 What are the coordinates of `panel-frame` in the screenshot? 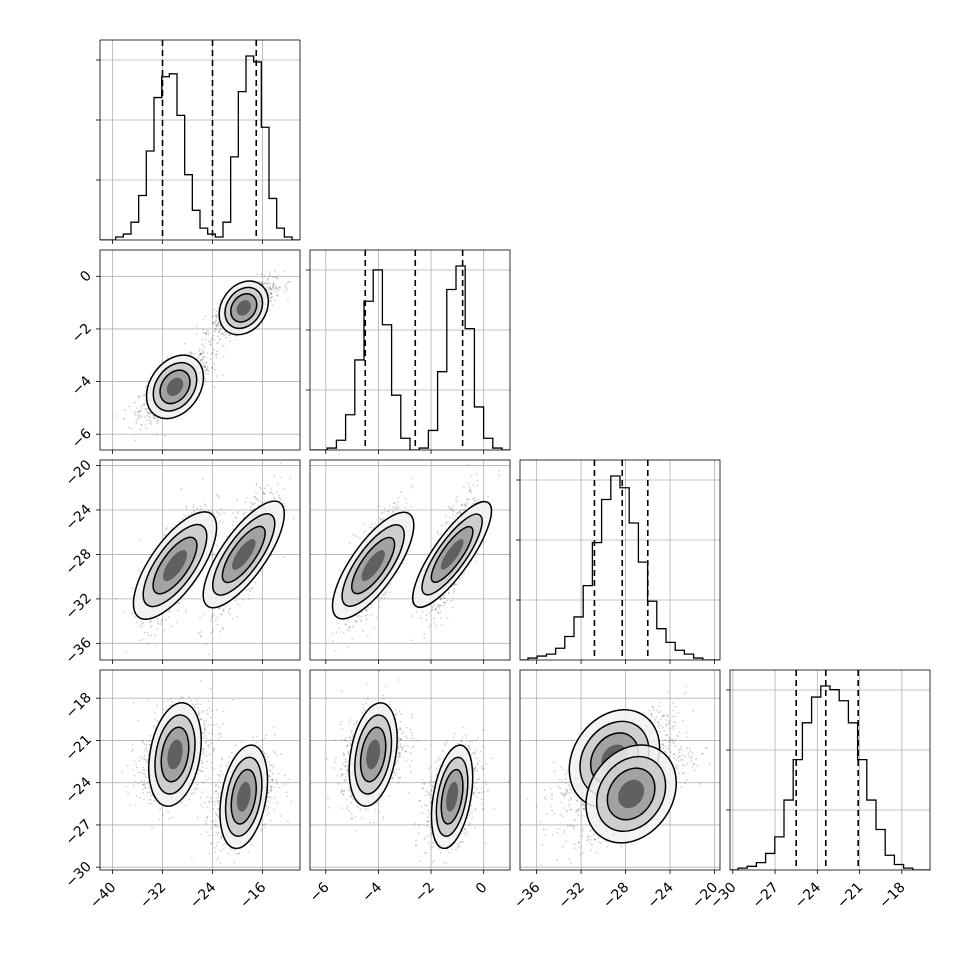 It's located at (200, 140).